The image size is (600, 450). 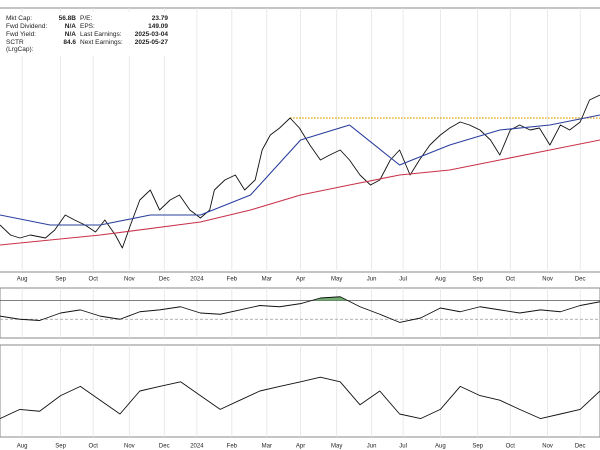 I want to click on stat-label: SCTR (LrgCap):, so click(x=20, y=46).